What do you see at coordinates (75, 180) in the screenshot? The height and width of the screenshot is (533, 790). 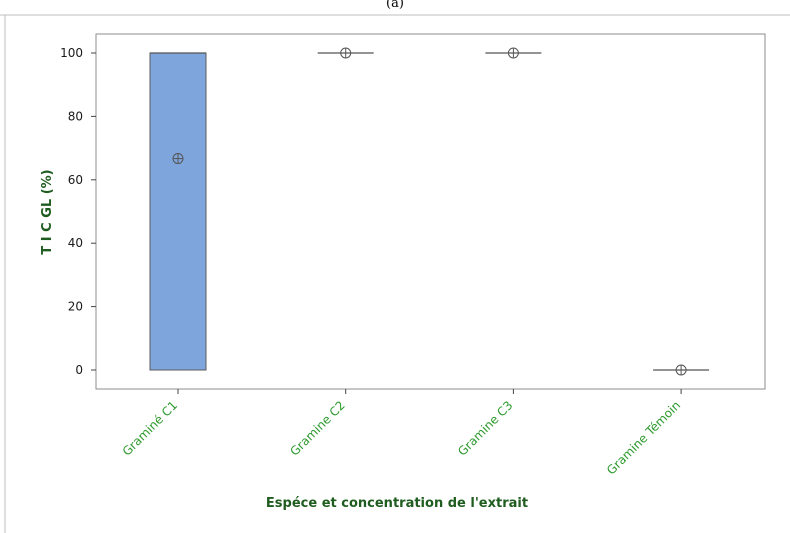 I see `y-tick-label: 60` at bounding box center [75, 180].